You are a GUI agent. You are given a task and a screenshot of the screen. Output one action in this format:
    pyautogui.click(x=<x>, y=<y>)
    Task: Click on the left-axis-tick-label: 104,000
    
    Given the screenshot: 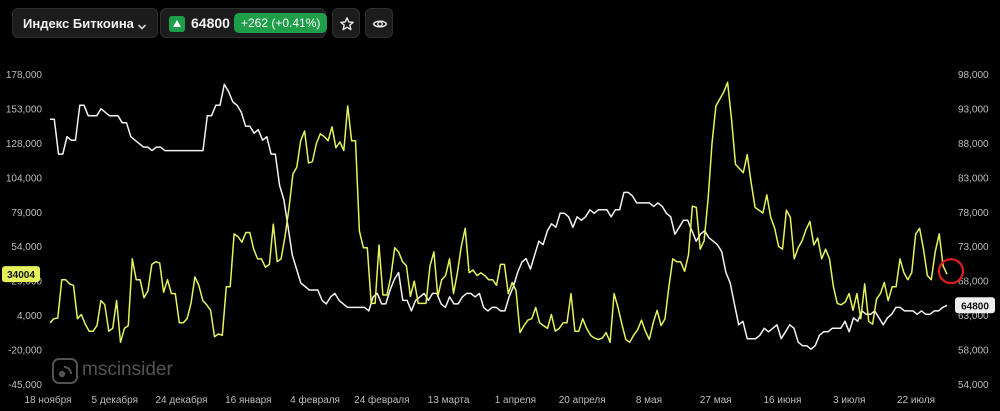 What is the action you would take?
    pyautogui.click(x=24, y=178)
    